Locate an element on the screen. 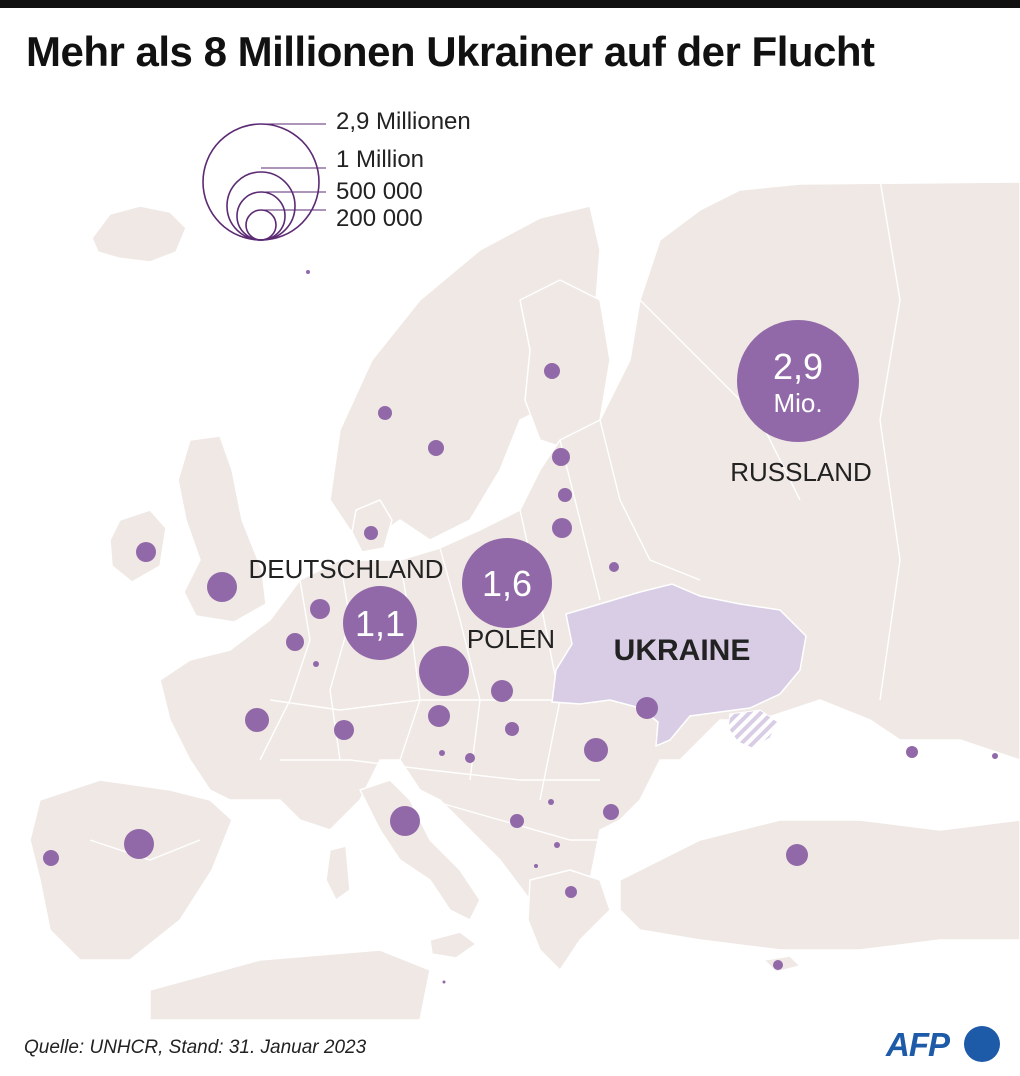  russland-value: 2,9 is located at coordinates (798, 366).